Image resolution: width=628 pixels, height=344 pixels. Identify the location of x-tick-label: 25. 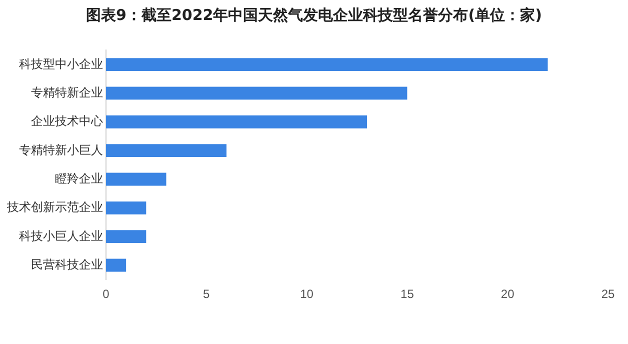
(608, 294).